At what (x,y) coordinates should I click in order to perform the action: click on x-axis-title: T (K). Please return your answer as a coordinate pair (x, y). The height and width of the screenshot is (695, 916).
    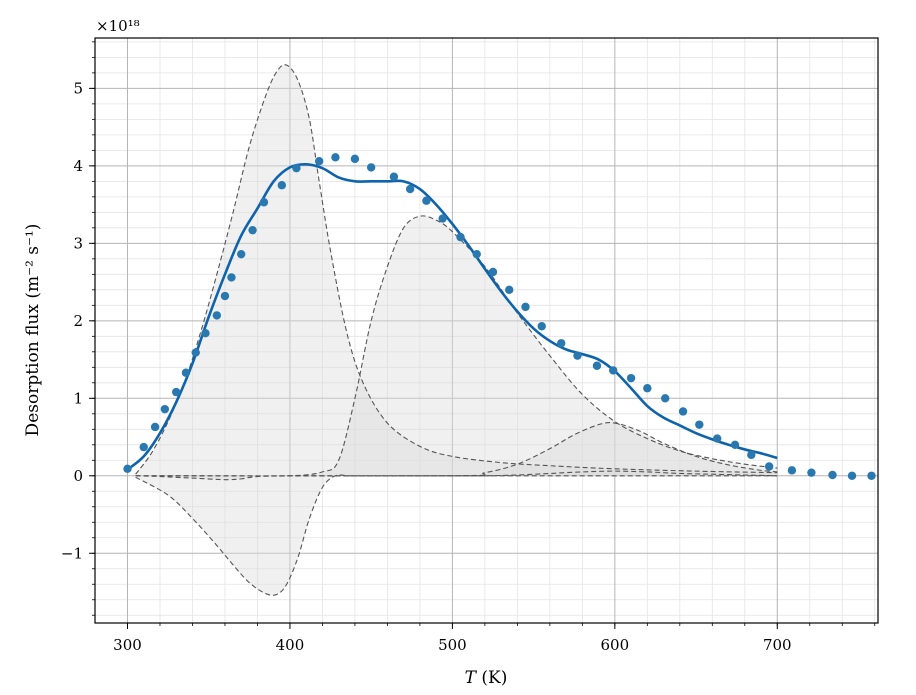
    Looking at the image, I should click on (486, 678).